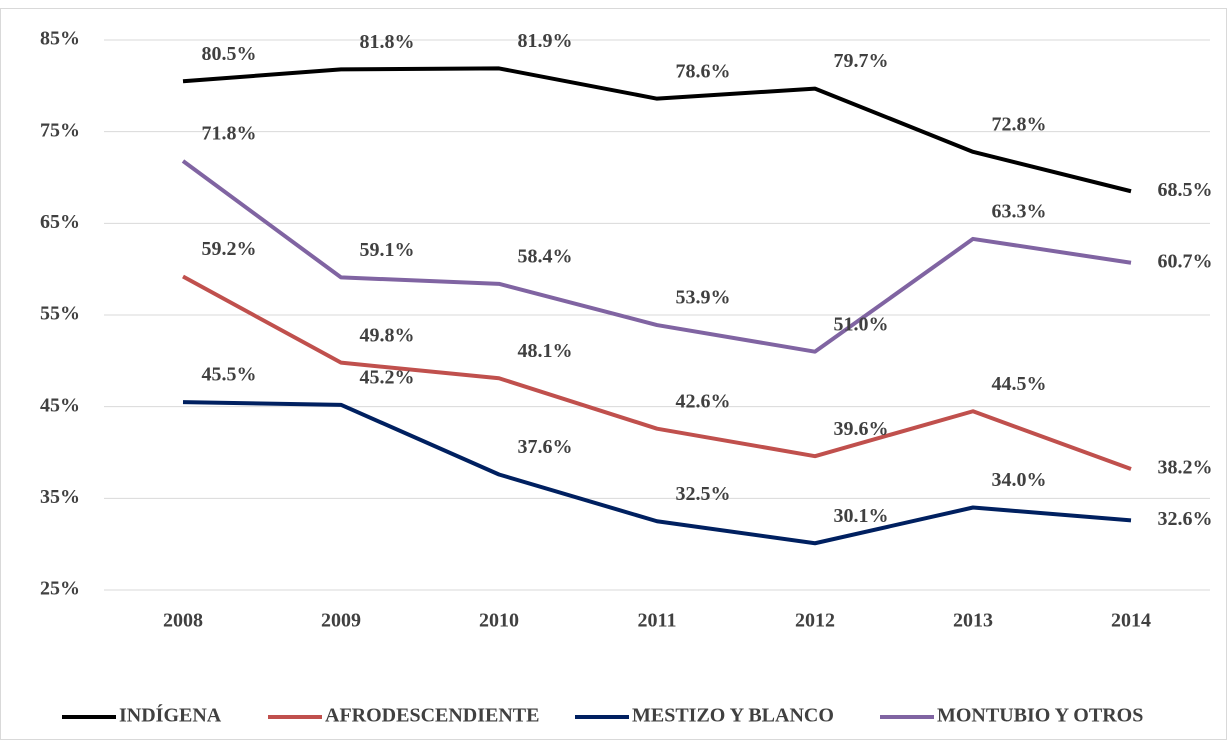  I want to click on x-tick-label: 2014, so click(1131, 621).